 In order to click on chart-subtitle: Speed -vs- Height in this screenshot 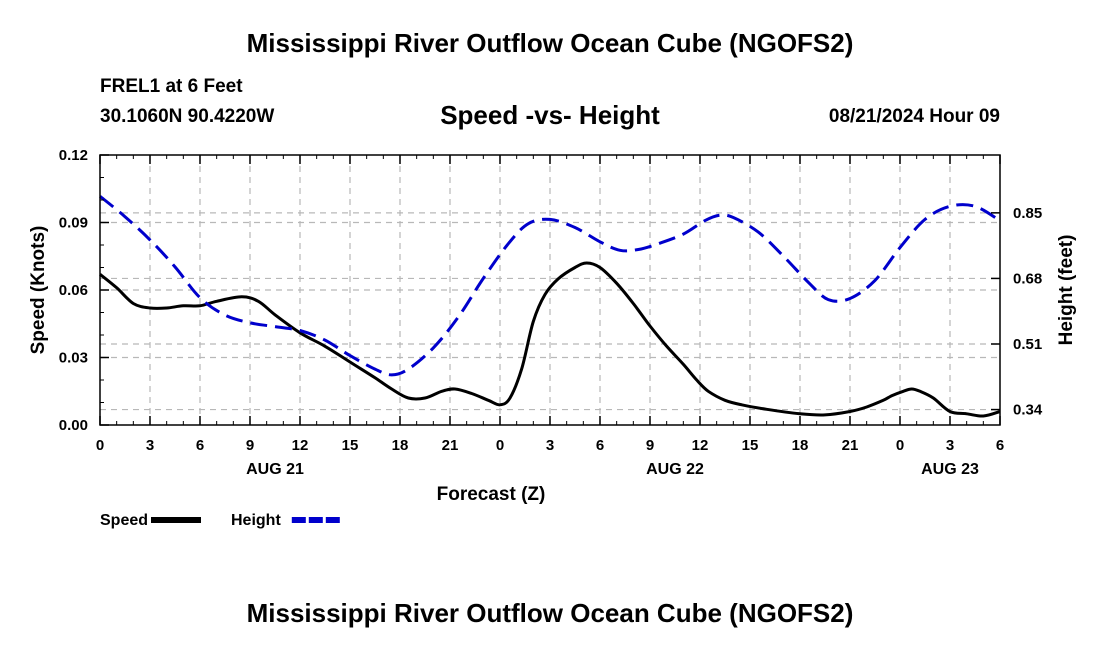, I will do `click(550, 115)`.